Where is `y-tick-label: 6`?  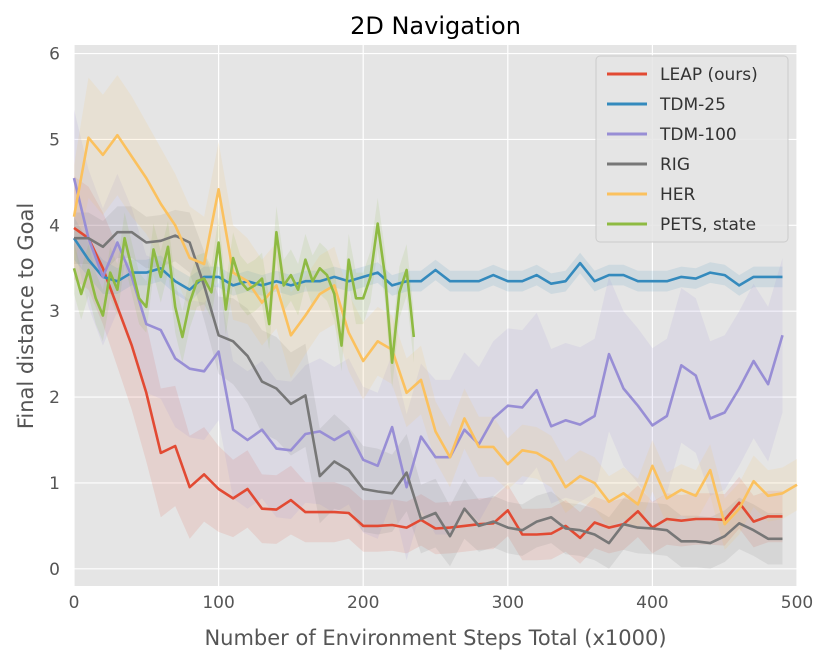
y-tick-label: 6 is located at coordinates (54, 55).